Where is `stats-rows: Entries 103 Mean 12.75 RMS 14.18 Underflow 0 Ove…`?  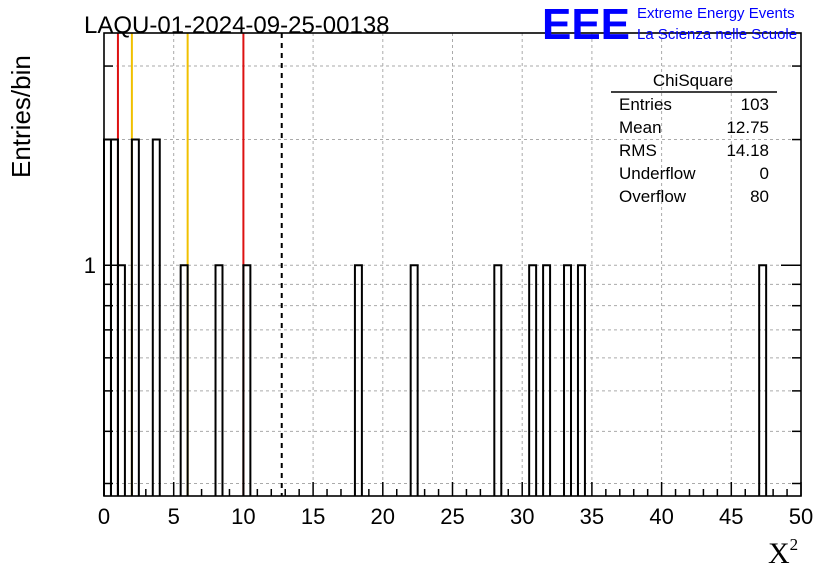
stats-rows: Entries 103 Mean 12.75 RMS 14.18 Underflow 0 Ove… is located at coordinates (694, 150).